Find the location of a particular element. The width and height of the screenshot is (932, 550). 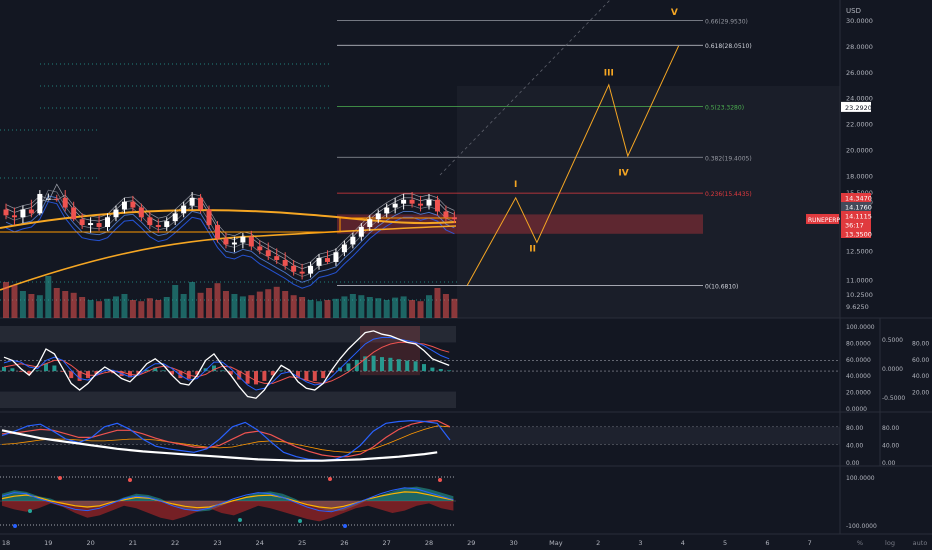

osc2-tick: 80.00 is located at coordinates (854, 428).